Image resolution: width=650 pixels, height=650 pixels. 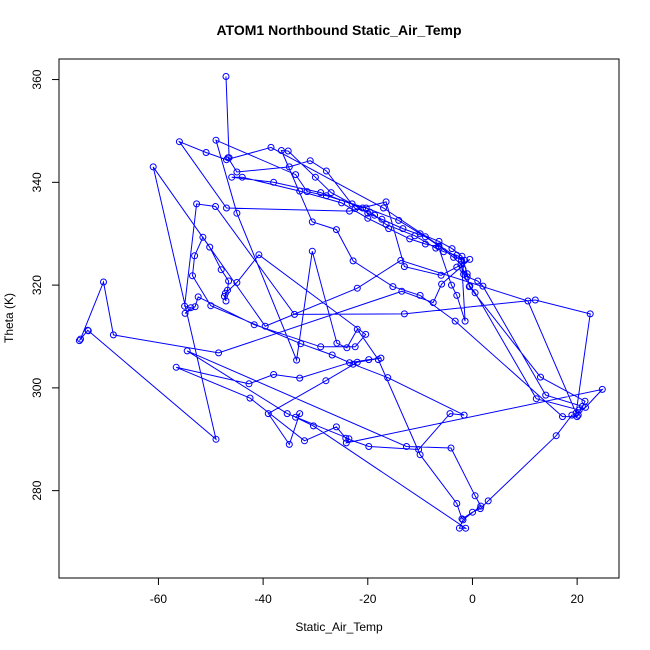 What do you see at coordinates (472, 599) in the screenshot?
I see `x-tick-label: 0` at bounding box center [472, 599].